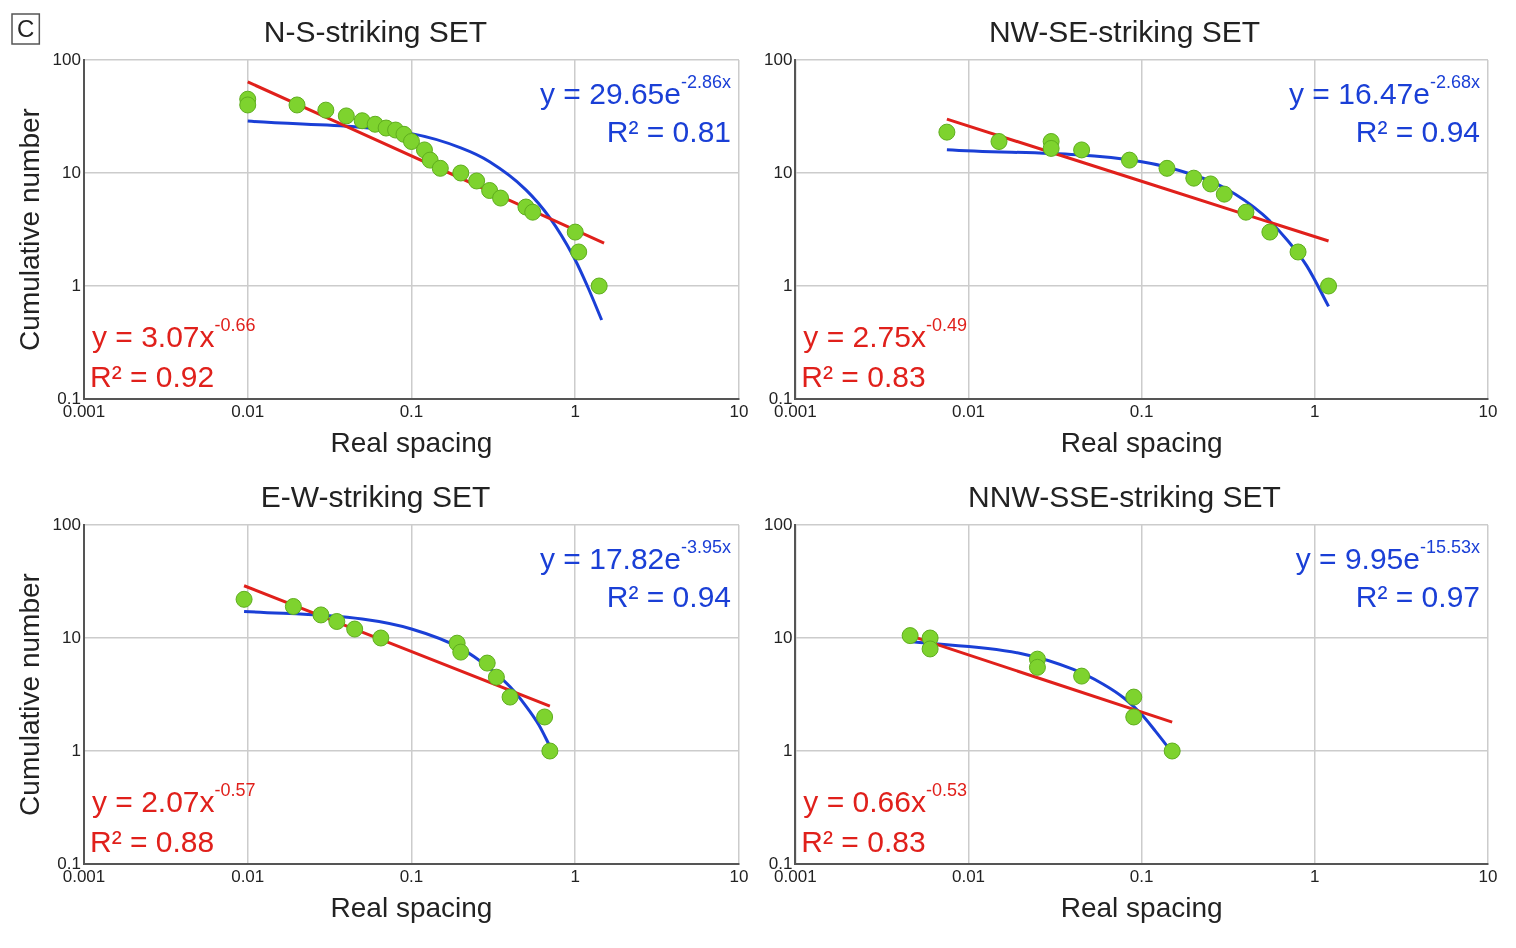 The width and height of the screenshot is (1516, 948). Describe the element at coordinates (375, 497) in the screenshot. I see `chart-title: E-W-striking SET` at that location.